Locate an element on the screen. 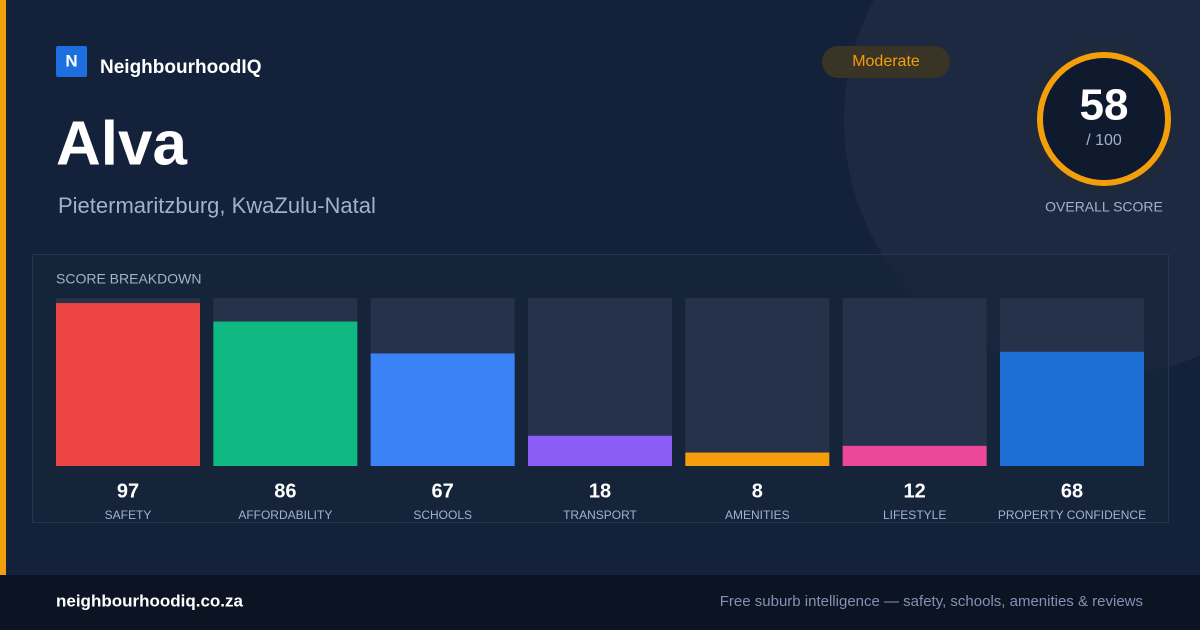 The width and height of the screenshot is (1200, 630). category-label: TRANSPORT is located at coordinates (600, 515).